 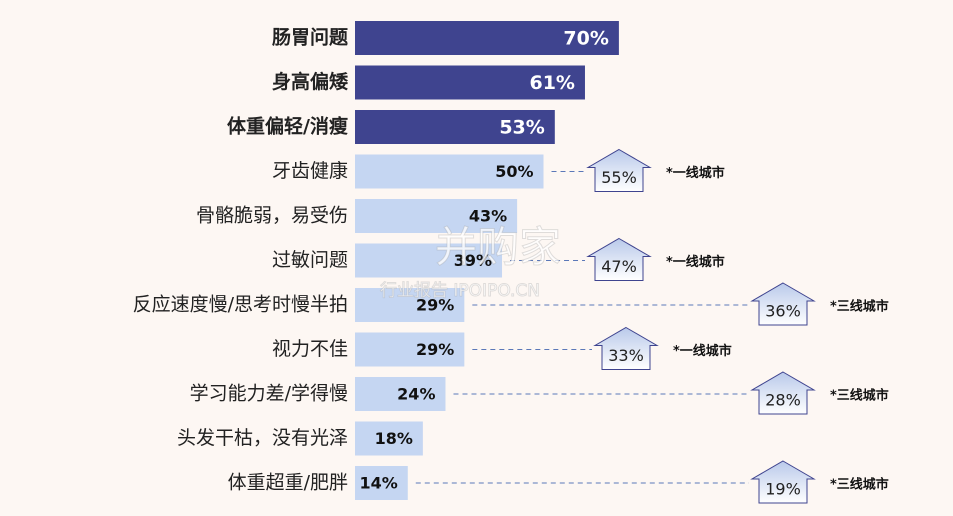 What do you see at coordinates (310, 81) in the screenshot?
I see `category-label: 身高偏矮` at bounding box center [310, 81].